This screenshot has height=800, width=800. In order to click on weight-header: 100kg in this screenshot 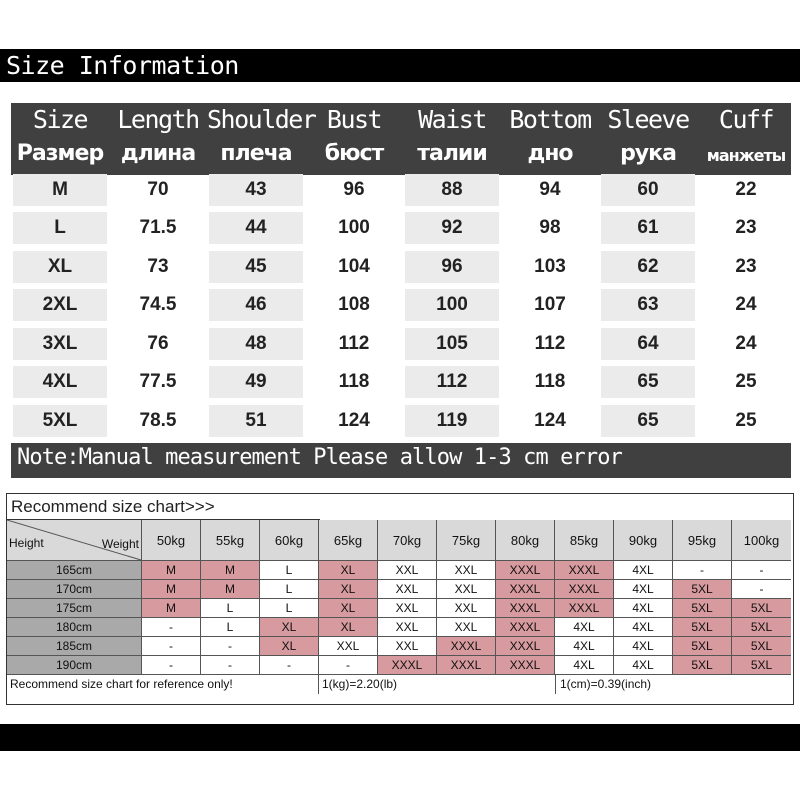, I will do `click(761, 540)`.